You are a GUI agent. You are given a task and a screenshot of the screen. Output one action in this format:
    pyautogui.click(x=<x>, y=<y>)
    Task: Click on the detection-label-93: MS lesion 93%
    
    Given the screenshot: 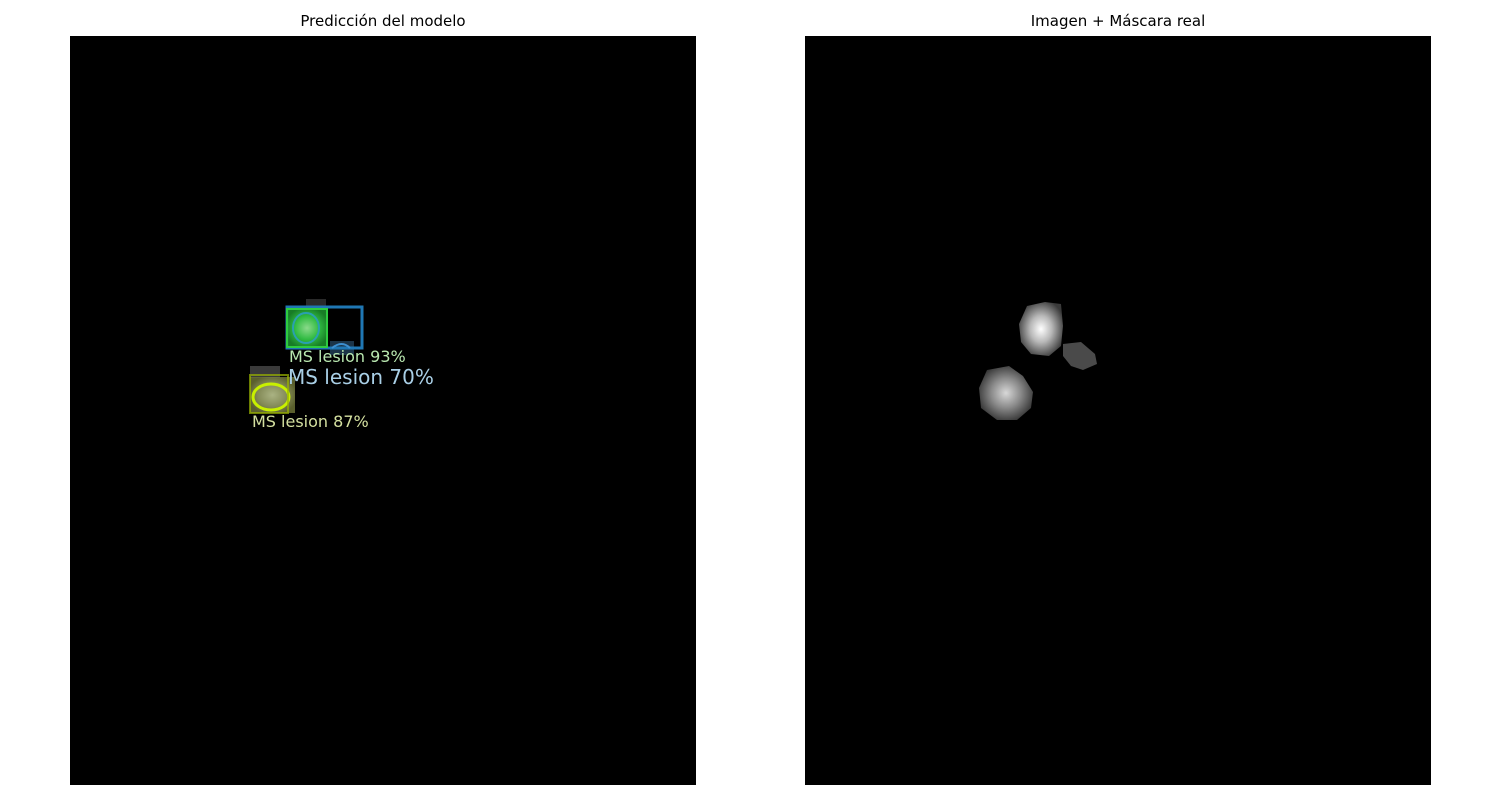 What is the action you would take?
    pyautogui.click(x=347, y=356)
    